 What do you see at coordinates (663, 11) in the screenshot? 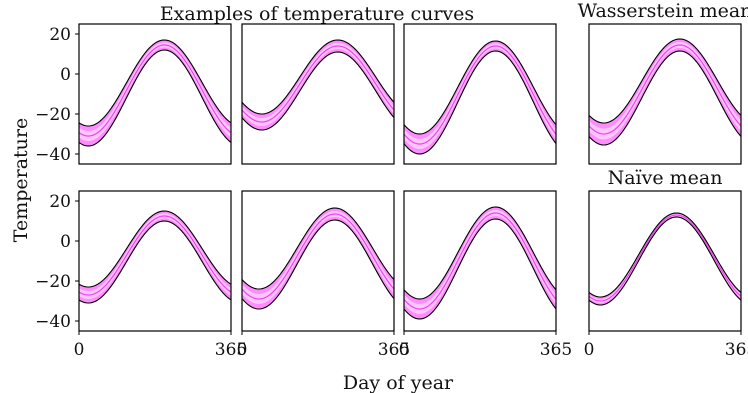
I see `panel-title: Wasserstein mean` at bounding box center [663, 11].